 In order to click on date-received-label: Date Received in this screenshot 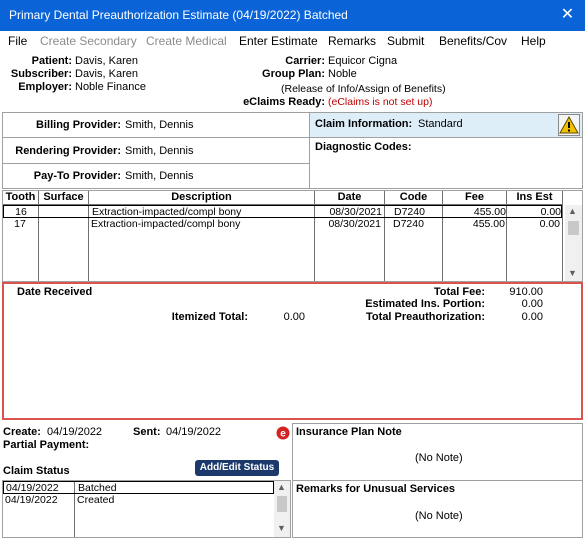, I will do `click(55, 292)`.